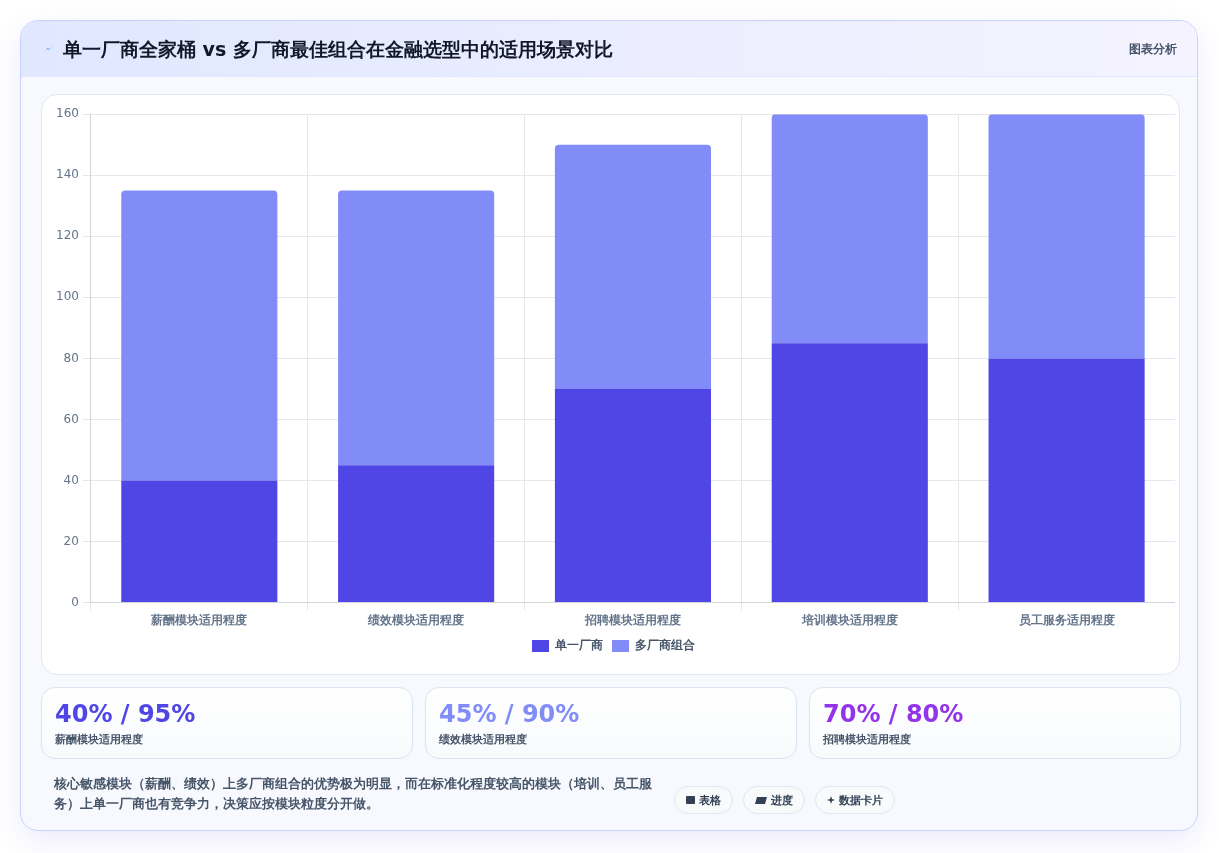 This screenshot has height=853, width=1219. Describe the element at coordinates (483, 740) in the screenshot. I see `text: 绩效模块适用程度` at that location.